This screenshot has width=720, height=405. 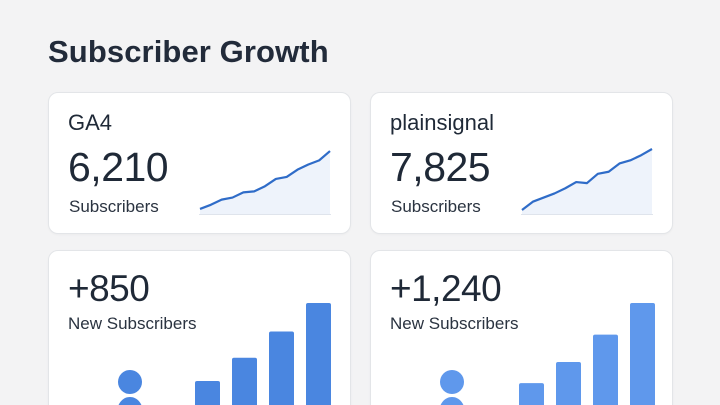 I want to click on plainsignal-card: plainsignal 7,825 Subscribers, so click(x=521, y=163).